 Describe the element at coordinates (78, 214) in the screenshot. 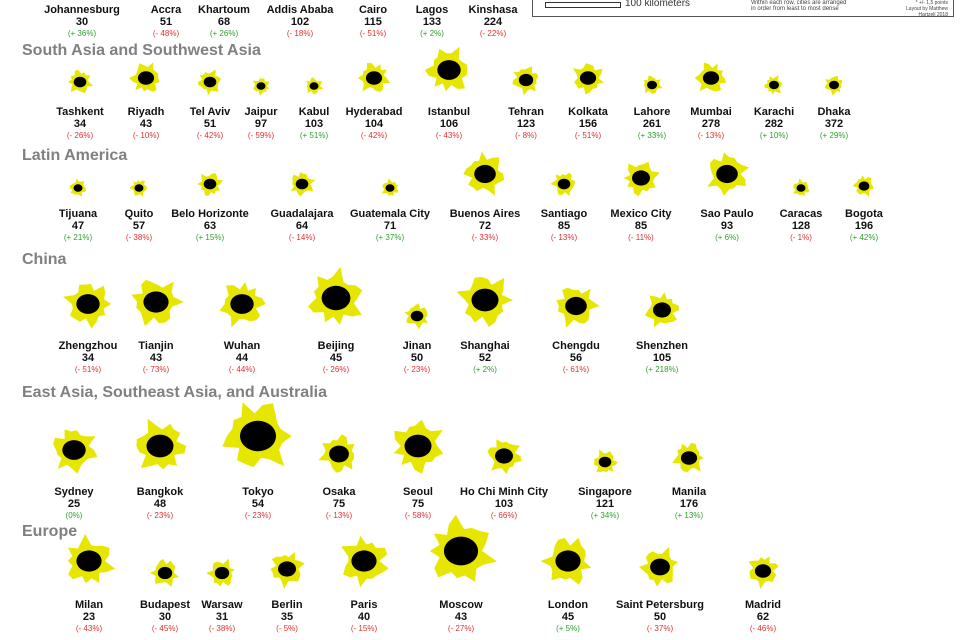

I see `city-name: Tijuana` at that location.